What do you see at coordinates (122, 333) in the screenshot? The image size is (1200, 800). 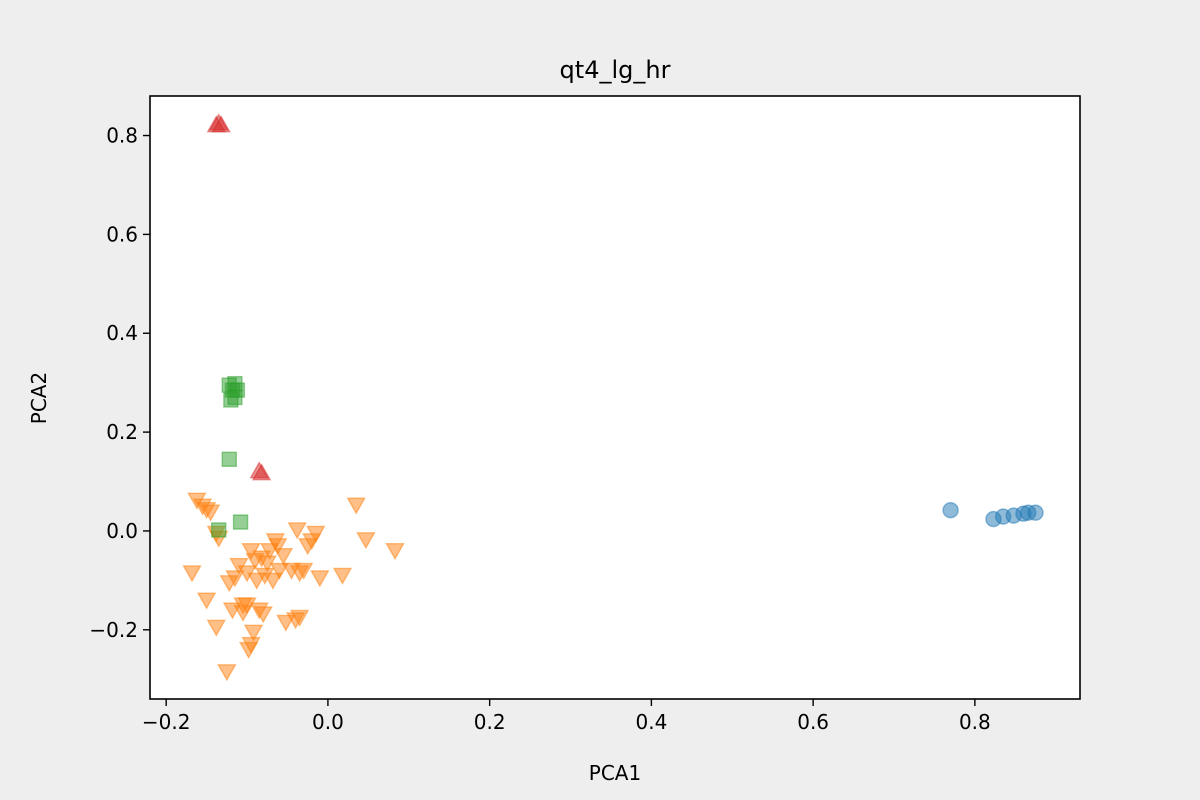 I see `y-tick-label: 0.4` at bounding box center [122, 333].